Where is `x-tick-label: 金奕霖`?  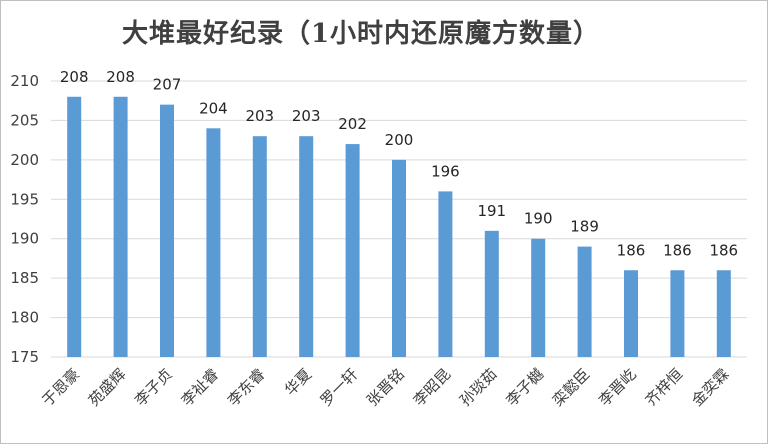
x-tick-label: 金奕霖 is located at coordinates (710, 387).